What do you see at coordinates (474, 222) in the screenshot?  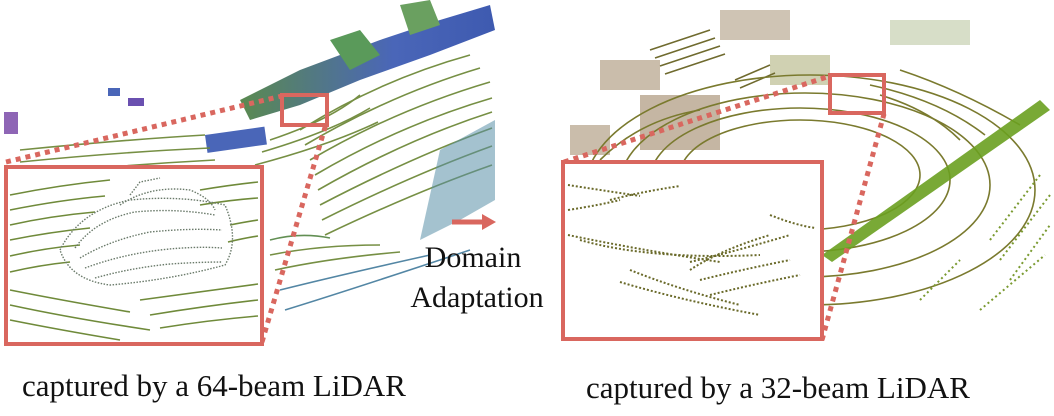 I see `domain-adaptation-arrow` at bounding box center [474, 222].